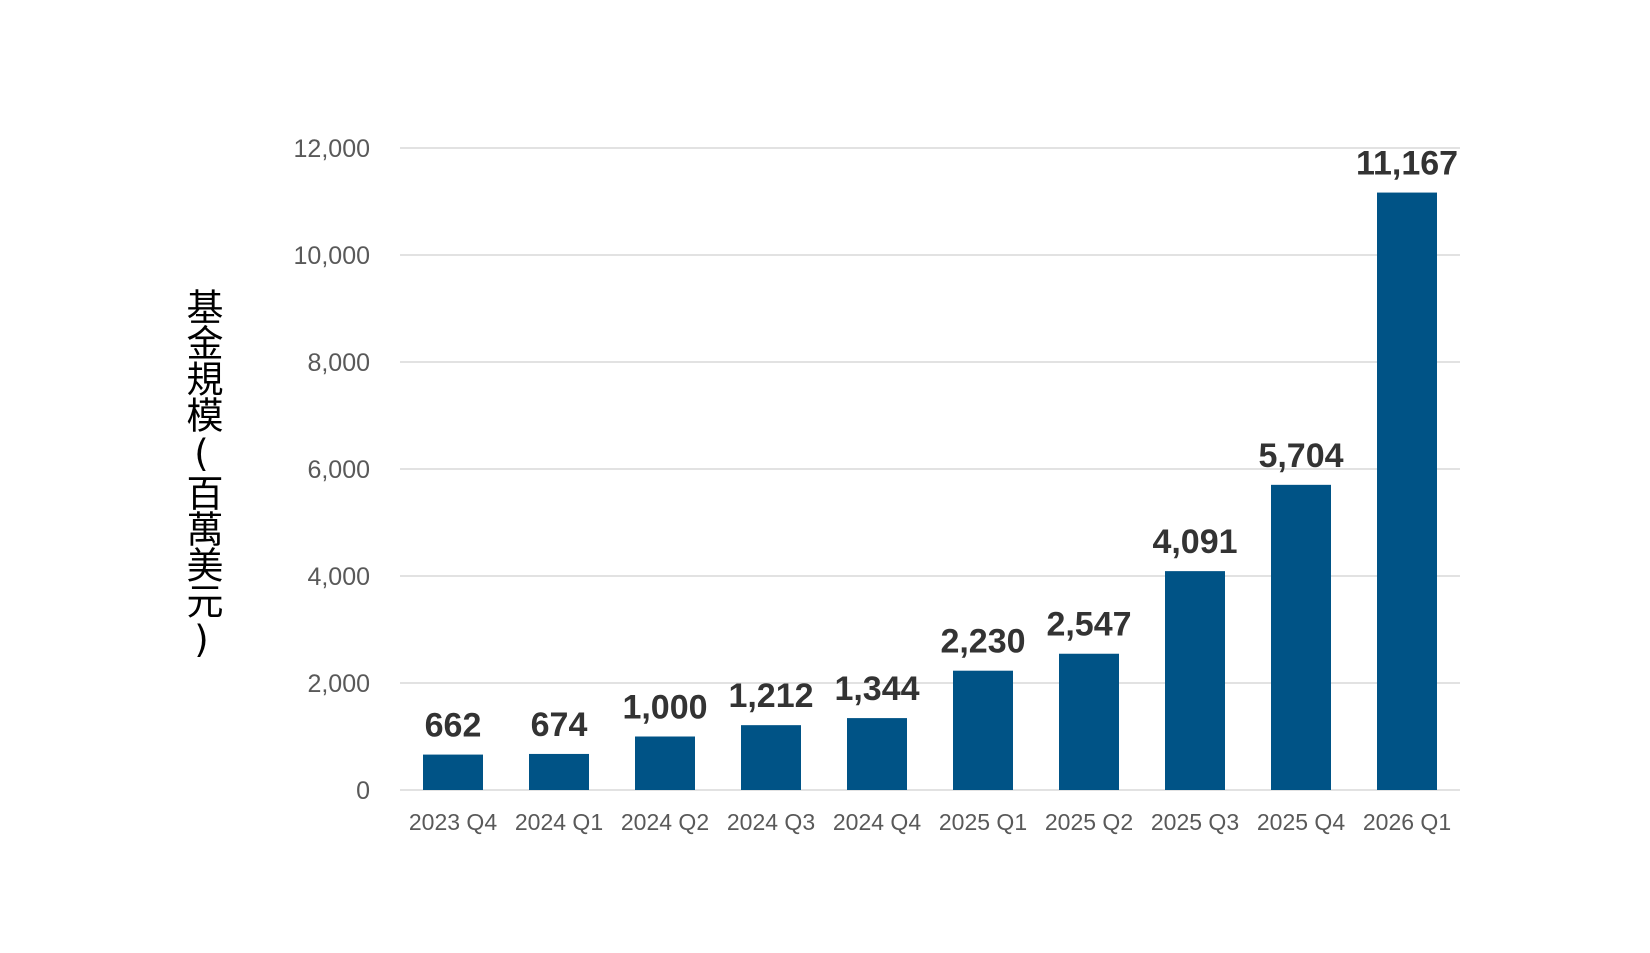  What do you see at coordinates (332, 149) in the screenshot?
I see `y-tick-label: 12,000` at bounding box center [332, 149].